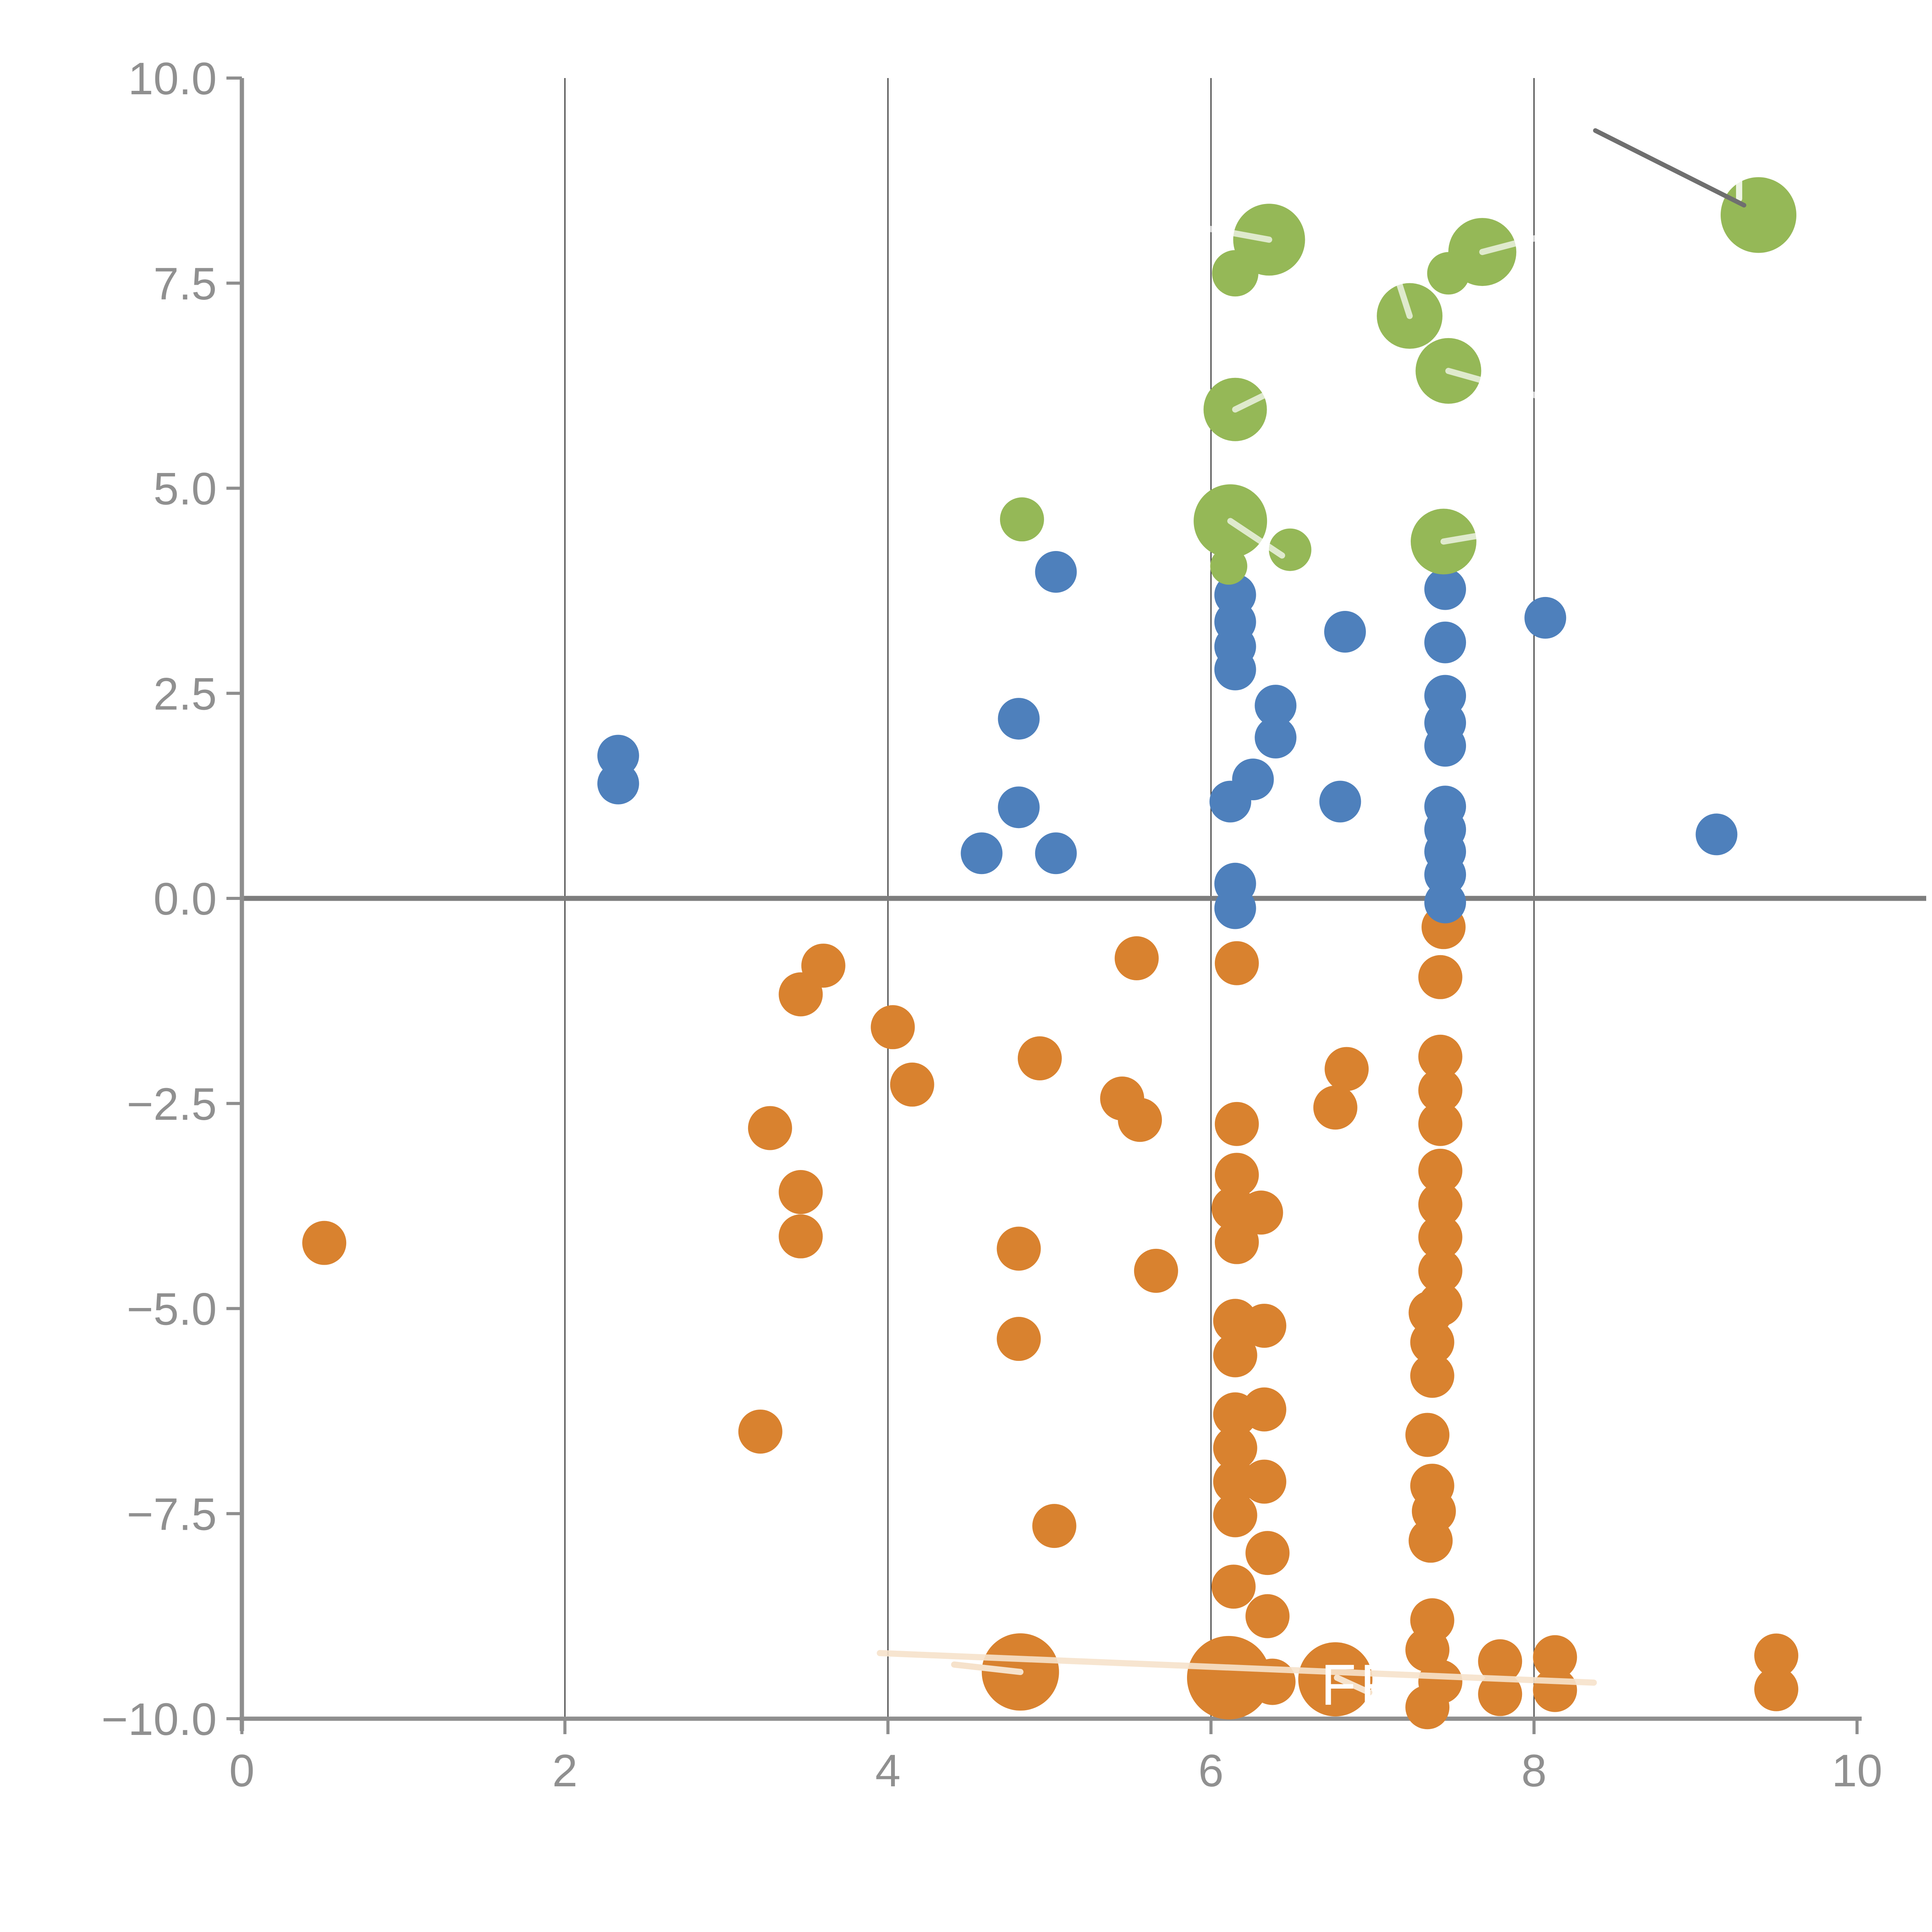  Describe the element at coordinates (185, 694) in the screenshot. I see `y-tick-label: 2.5` at that location.